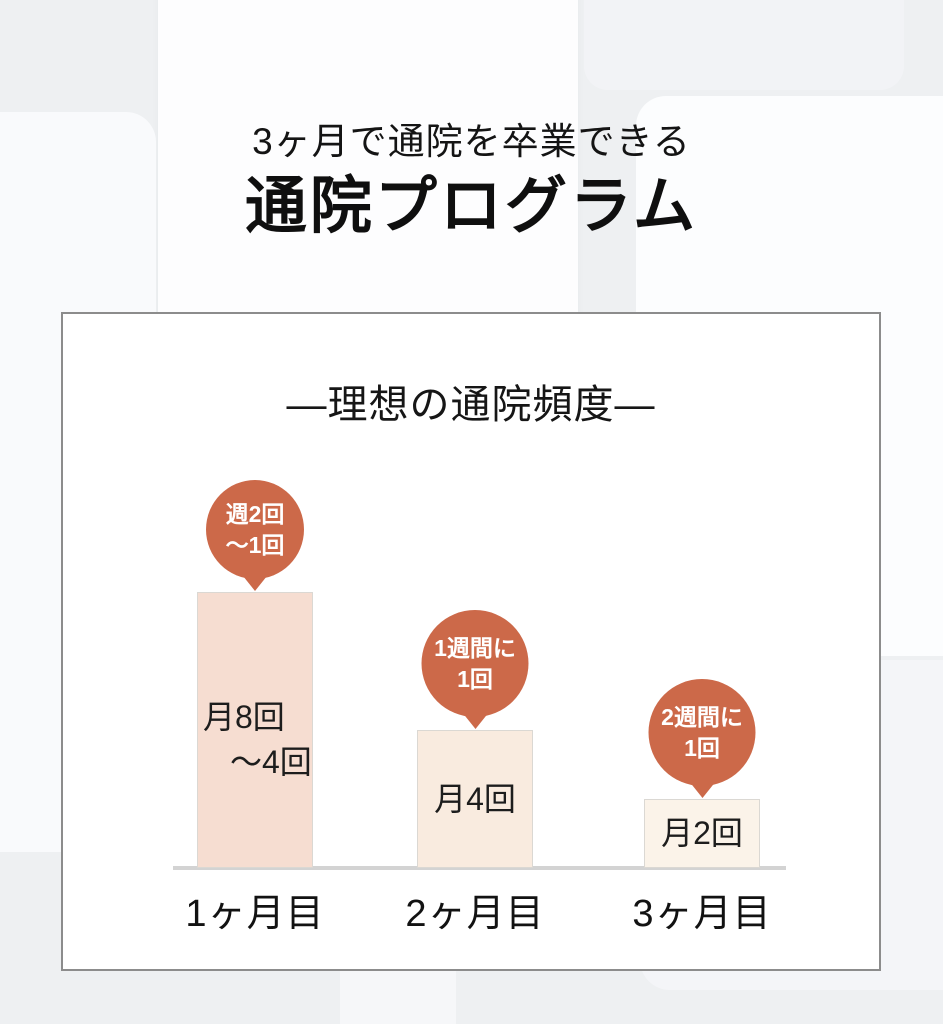 Image resolution: width=943 pixels, height=1024 pixels. Describe the element at coordinates (702, 732) in the screenshot. I see `bubble-circle: 2週間に 1回` at that location.